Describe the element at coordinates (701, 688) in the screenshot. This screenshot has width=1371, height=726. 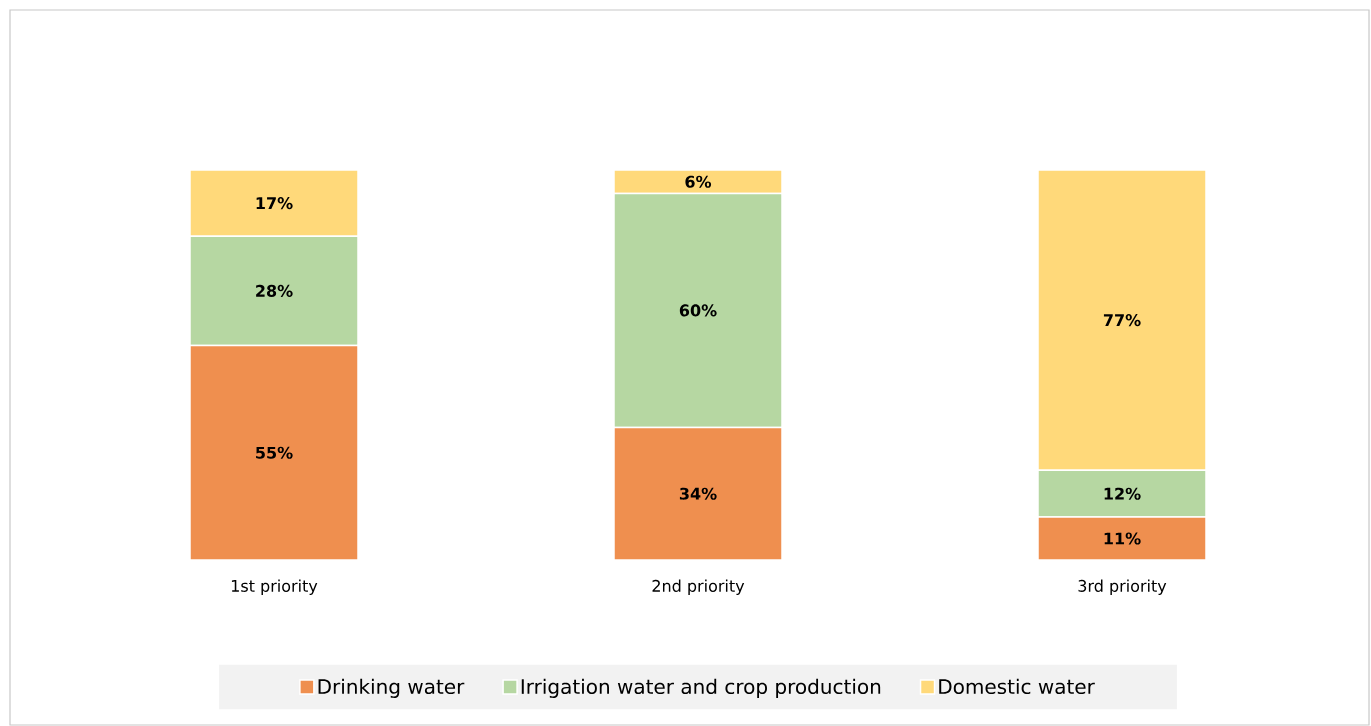
I see `legend-label: Irrigation water and crop production` at that location.